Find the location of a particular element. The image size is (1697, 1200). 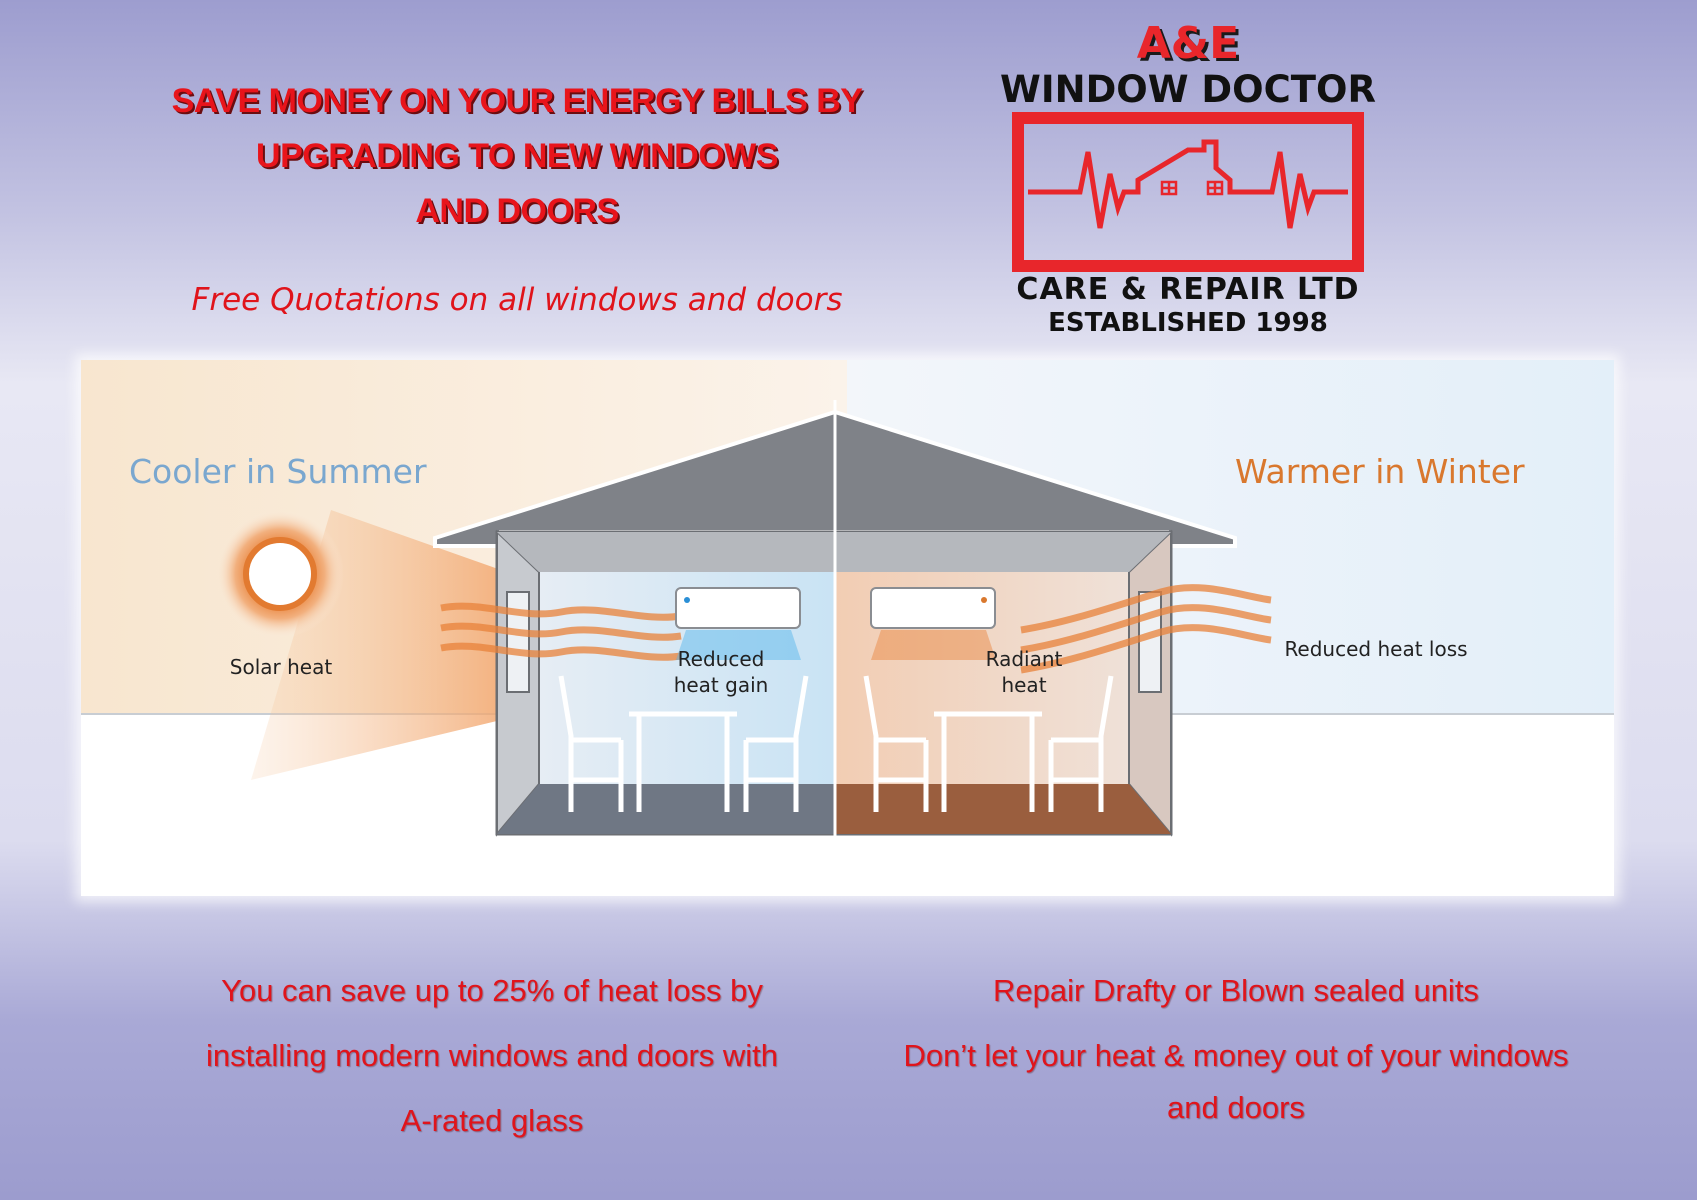

label-line: Reduced is located at coordinates (721, 659).